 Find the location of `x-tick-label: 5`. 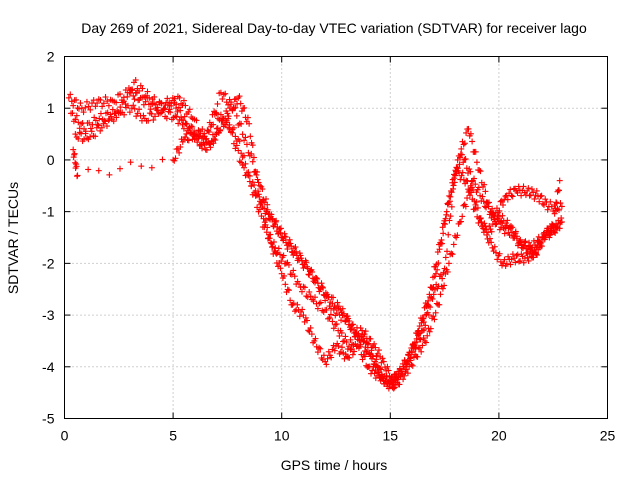

x-tick-label: 5 is located at coordinates (173, 436).